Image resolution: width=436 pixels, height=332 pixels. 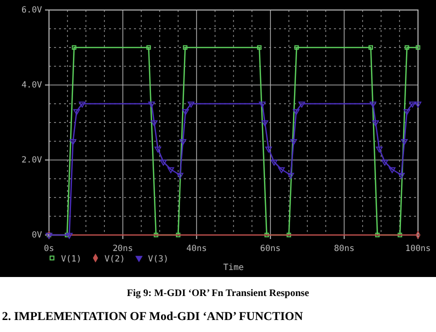 I want to click on legend-label: V(1), so click(x=71, y=259).